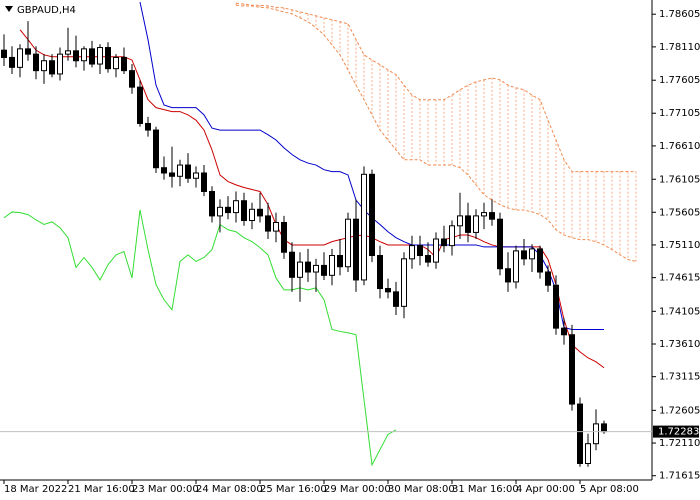  What do you see at coordinates (46, 10) in the screenshot?
I see `chart-title: GBPAUD,H4` at bounding box center [46, 10].